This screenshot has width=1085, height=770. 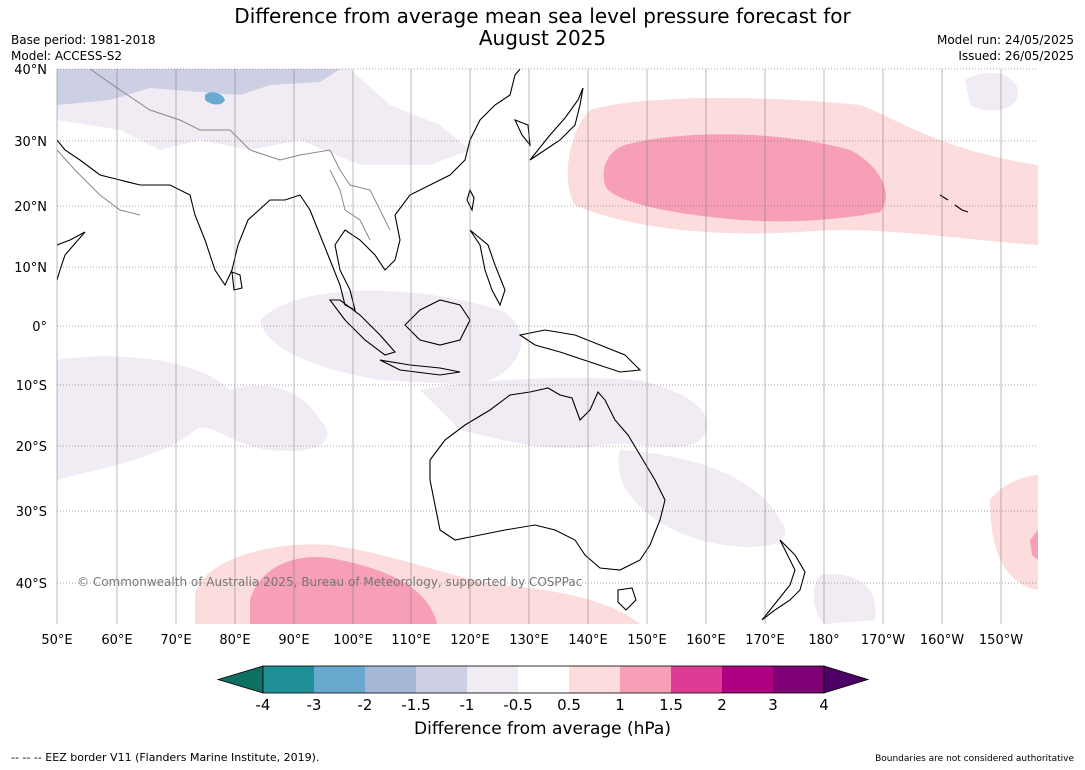 I want to click on lat-label: 10°N, so click(x=30, y=268).